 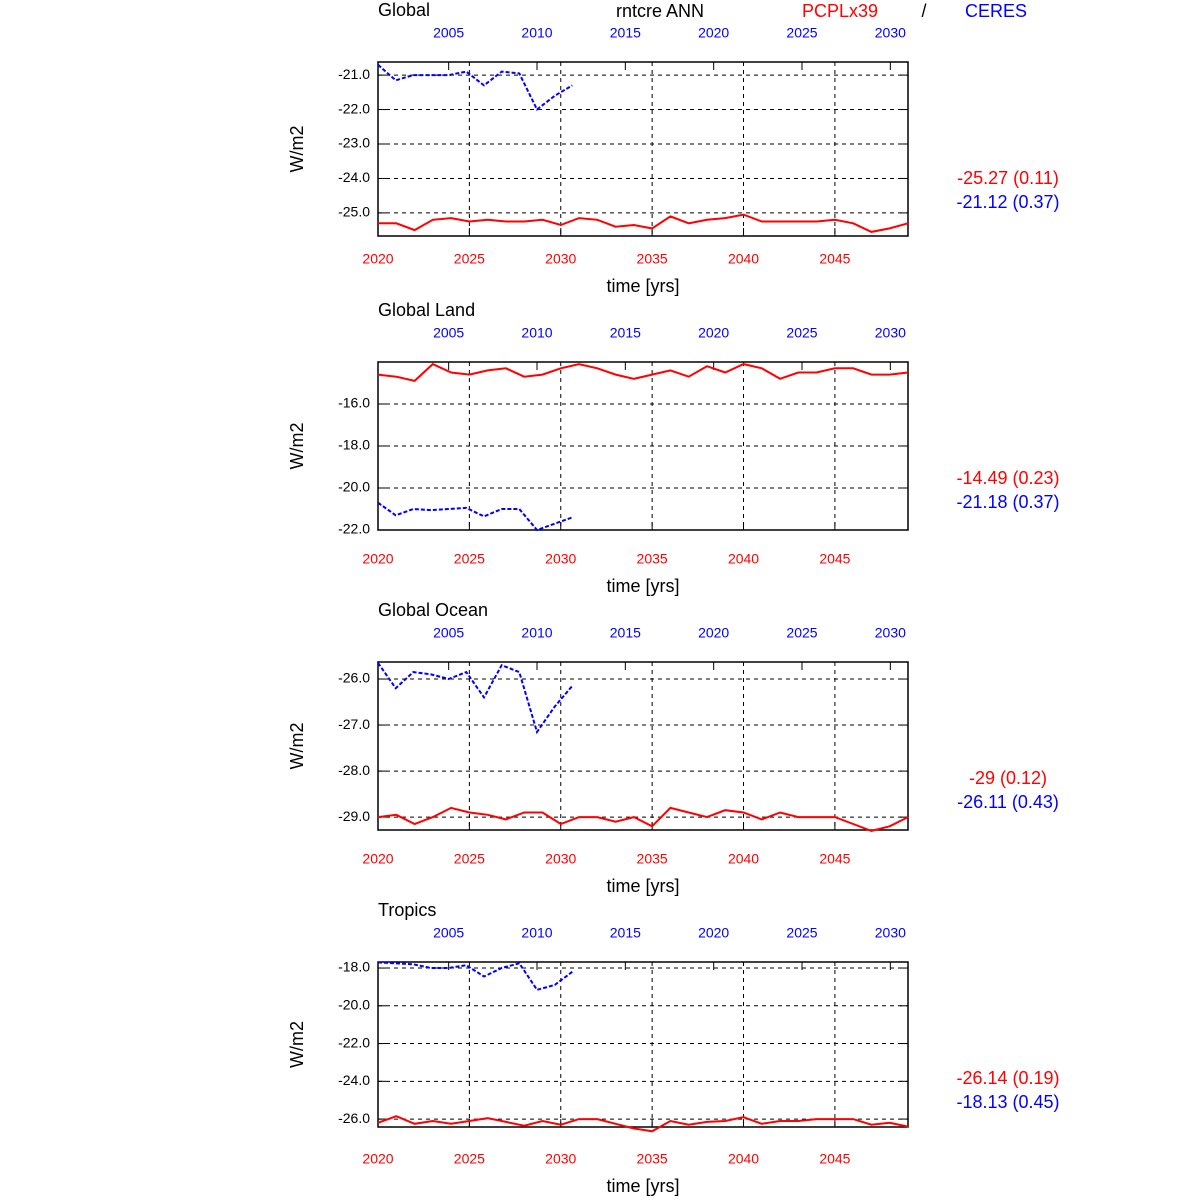 I want to click on y-tick-label: -21.0, so click(x=354, y=74).